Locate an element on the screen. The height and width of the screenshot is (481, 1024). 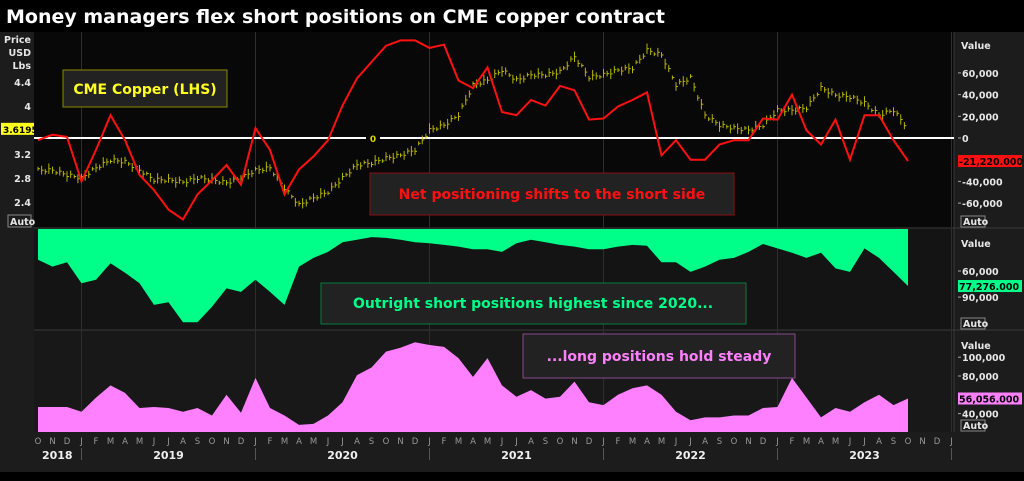
annotation-long-text: ...long positions hold steady is located at coordinates (659, 357).